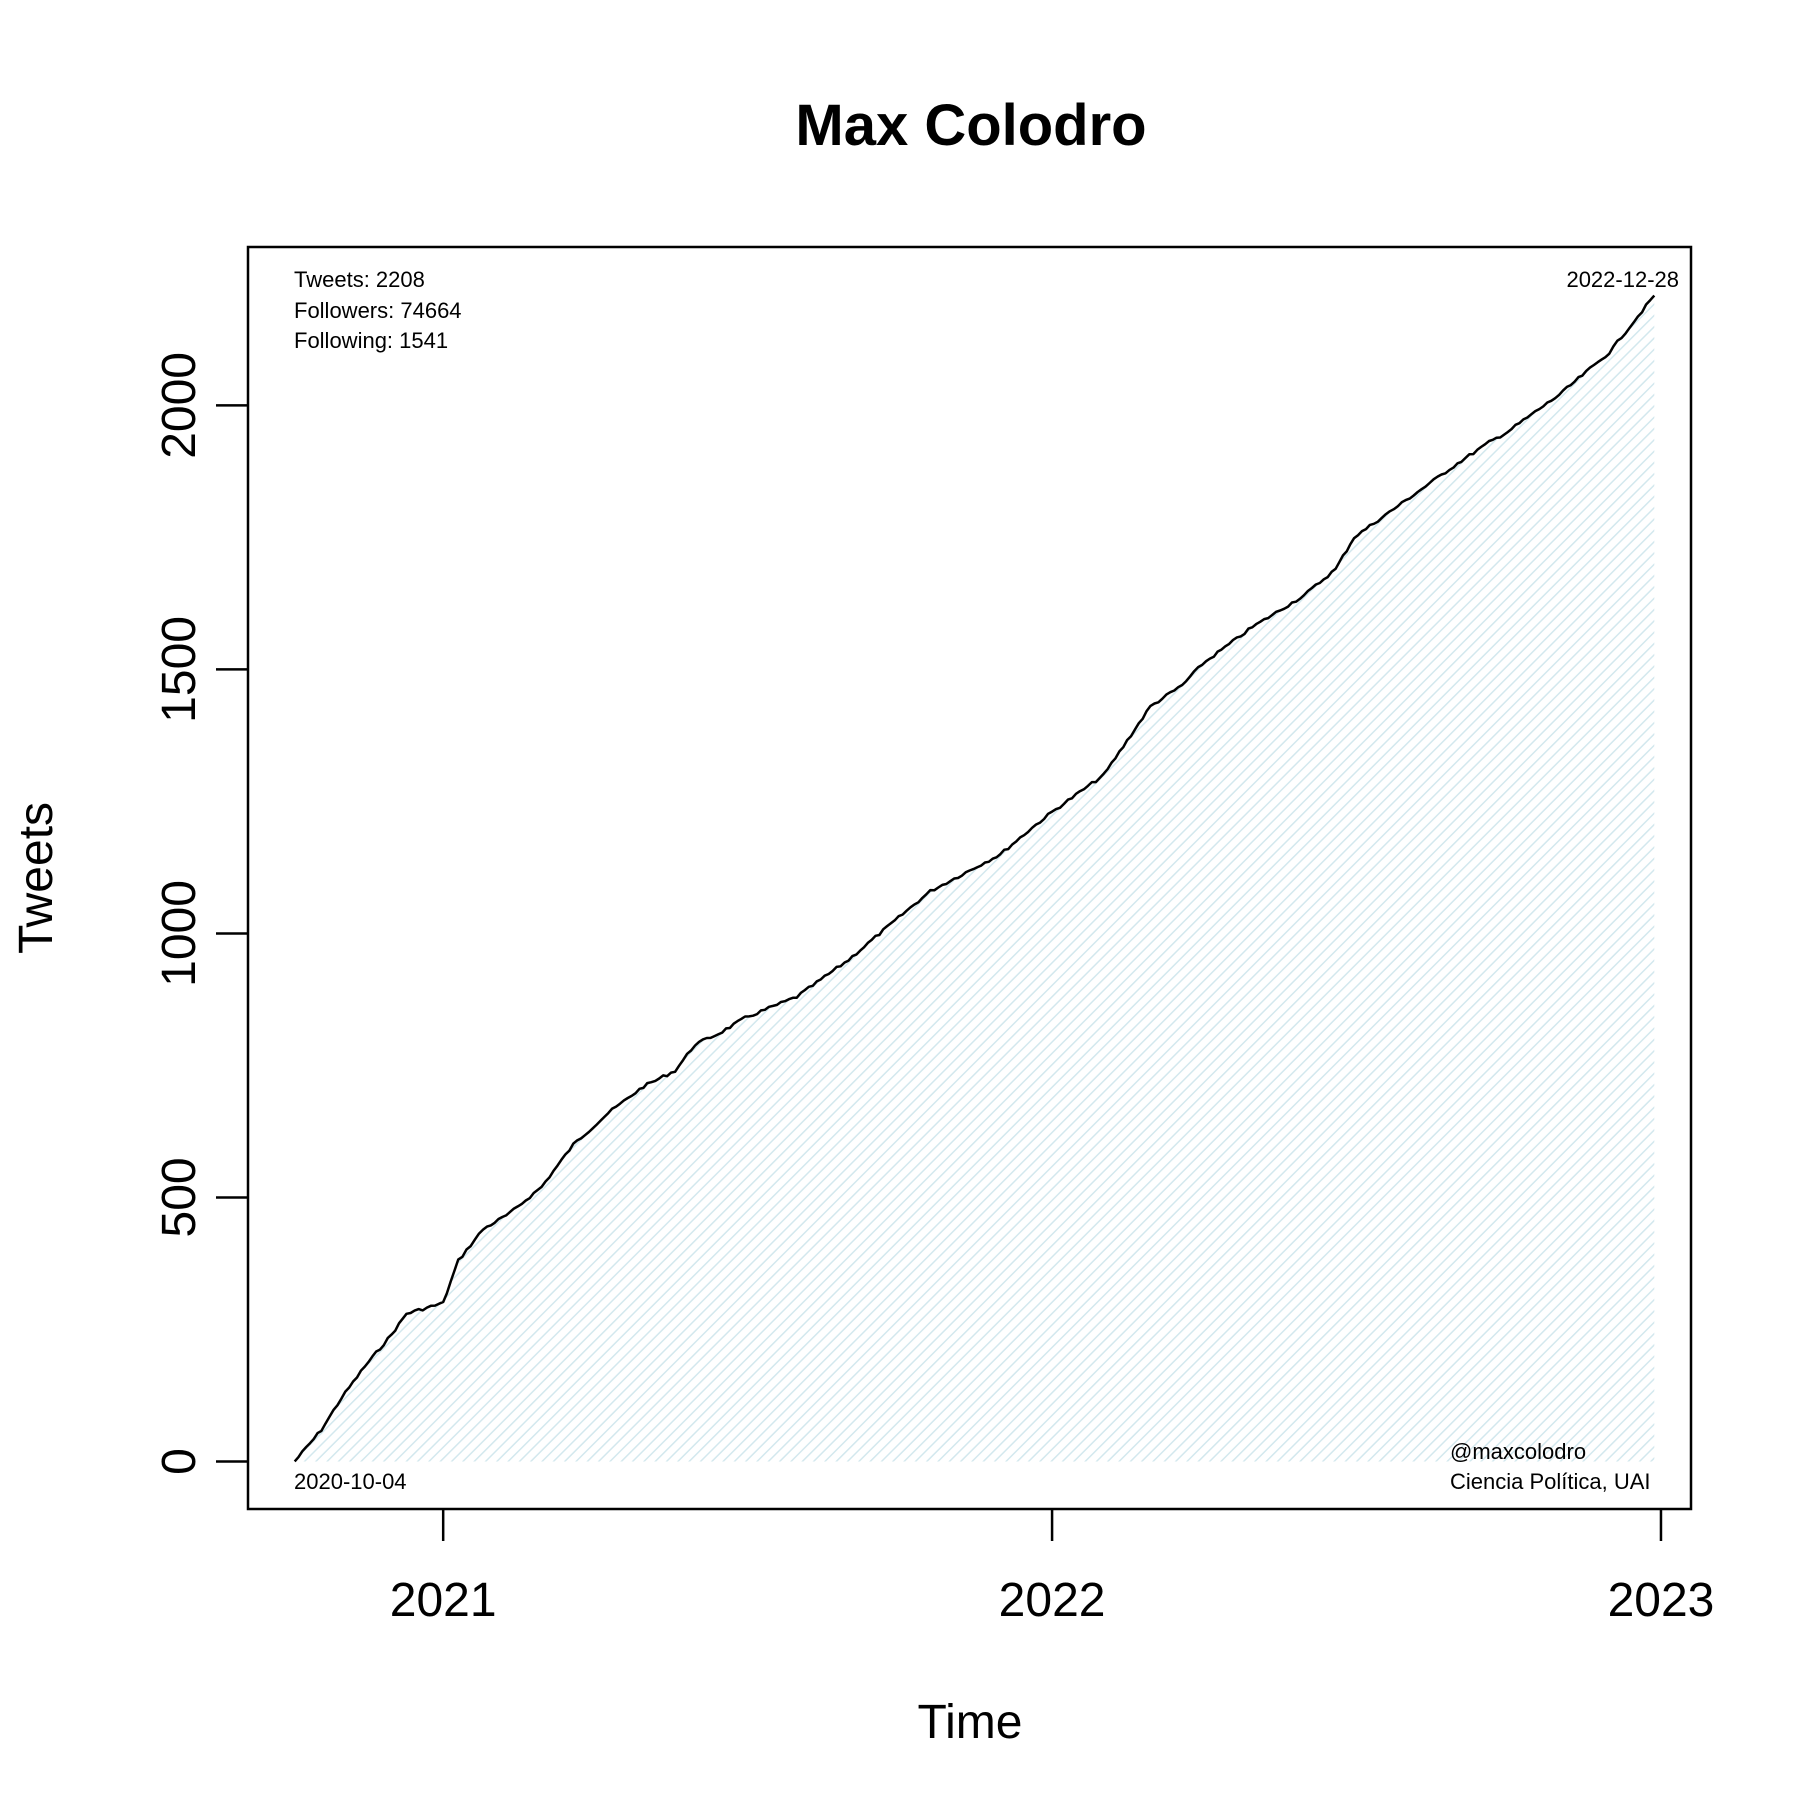 The image size is (1800, 1800). What do you see at coordinates (179, 1197) in the screenshot?
I see `y-tick-label: 500` at bounding box center [179, 1197].